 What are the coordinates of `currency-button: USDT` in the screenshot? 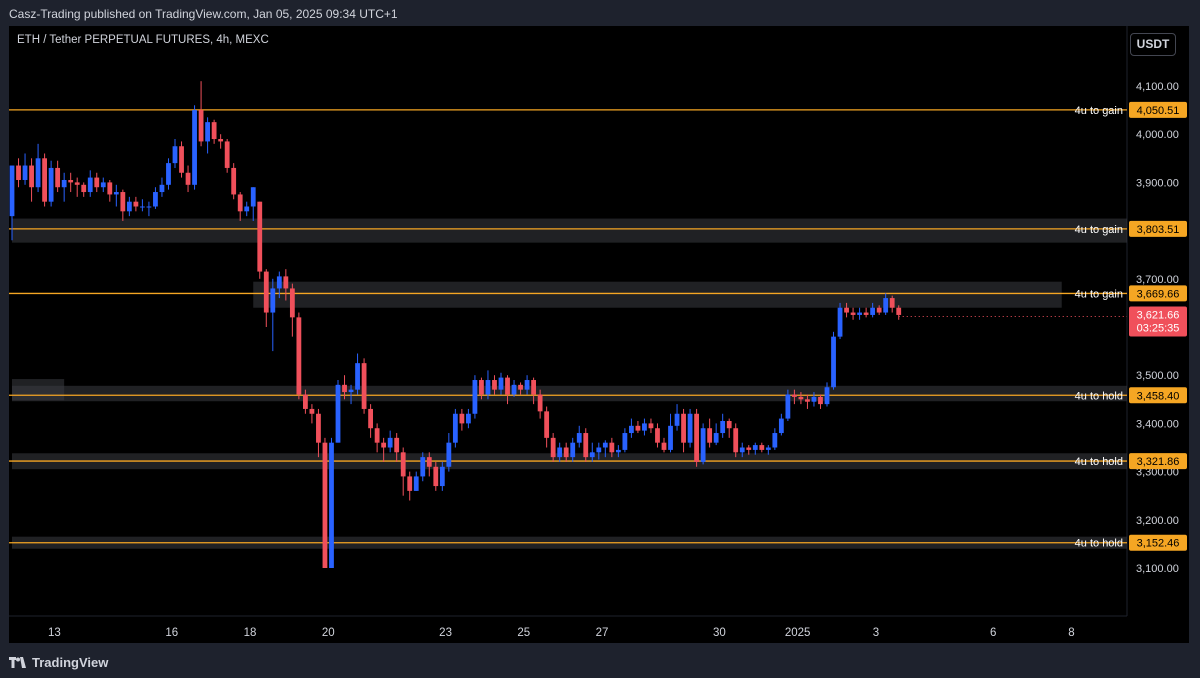 It's located at (1153, 44).